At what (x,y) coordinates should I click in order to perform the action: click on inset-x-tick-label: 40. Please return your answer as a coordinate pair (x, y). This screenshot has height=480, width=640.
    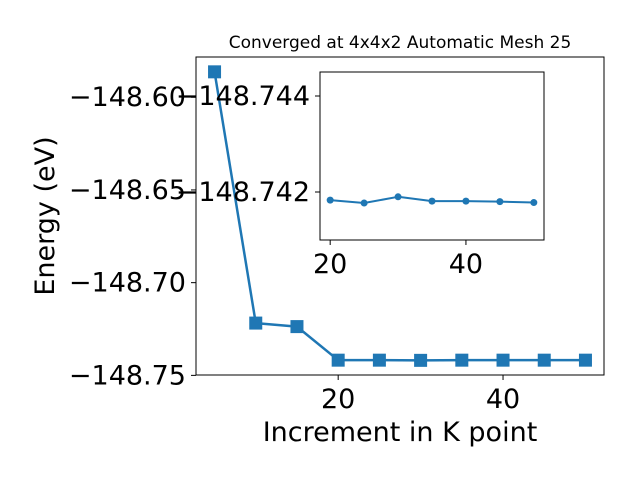
    Looking at the image, I should click on (466, 264).